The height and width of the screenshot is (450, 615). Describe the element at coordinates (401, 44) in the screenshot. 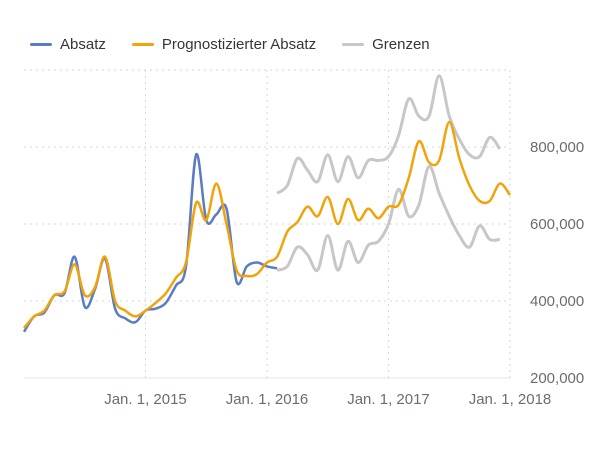

I see `legend-label-grenzen: Grenzen` at that location.